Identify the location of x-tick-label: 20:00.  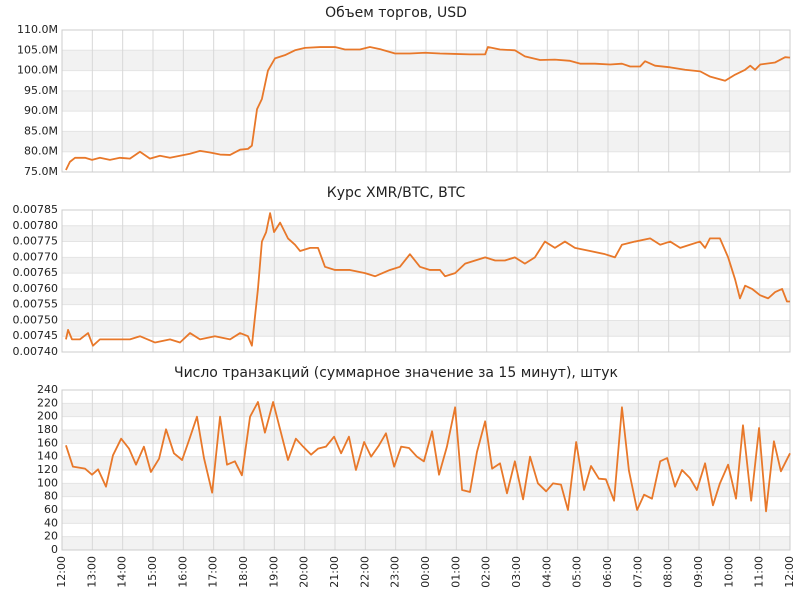
(304, 572).